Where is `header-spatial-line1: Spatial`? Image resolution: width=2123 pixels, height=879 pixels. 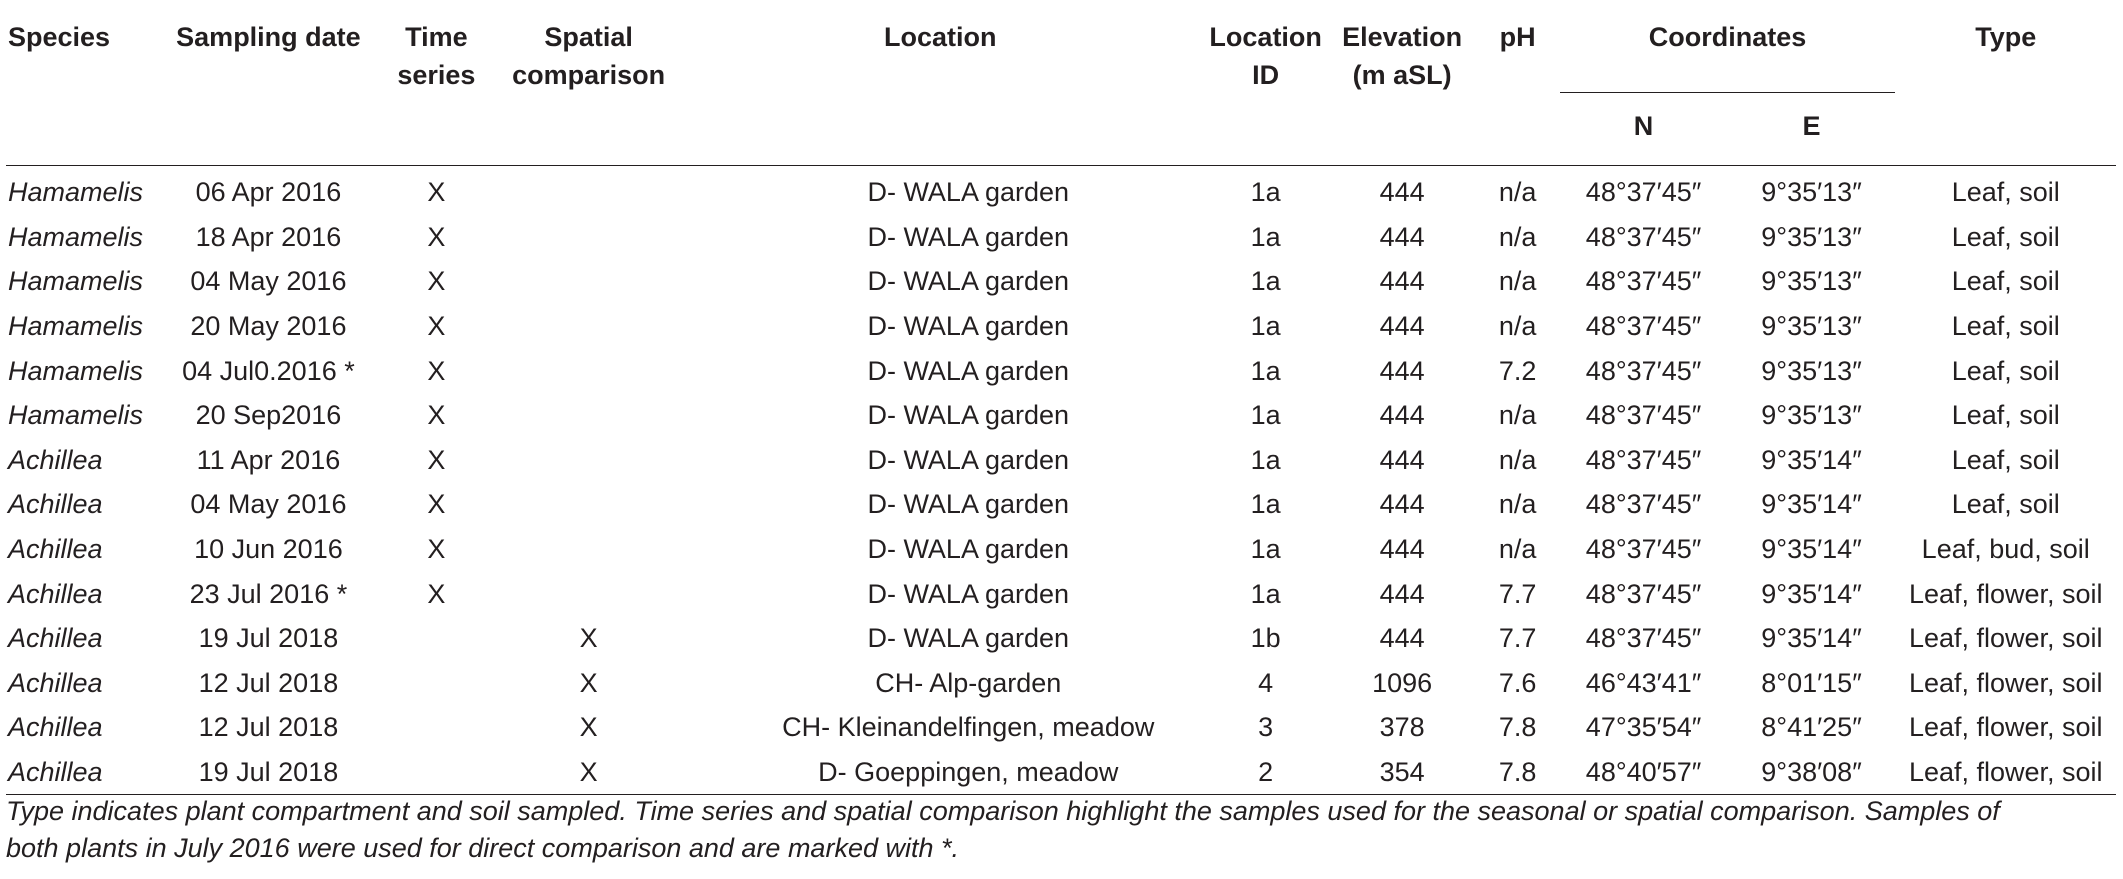
header-spatial-line1: Spatial is located at coordinates (588, 37).